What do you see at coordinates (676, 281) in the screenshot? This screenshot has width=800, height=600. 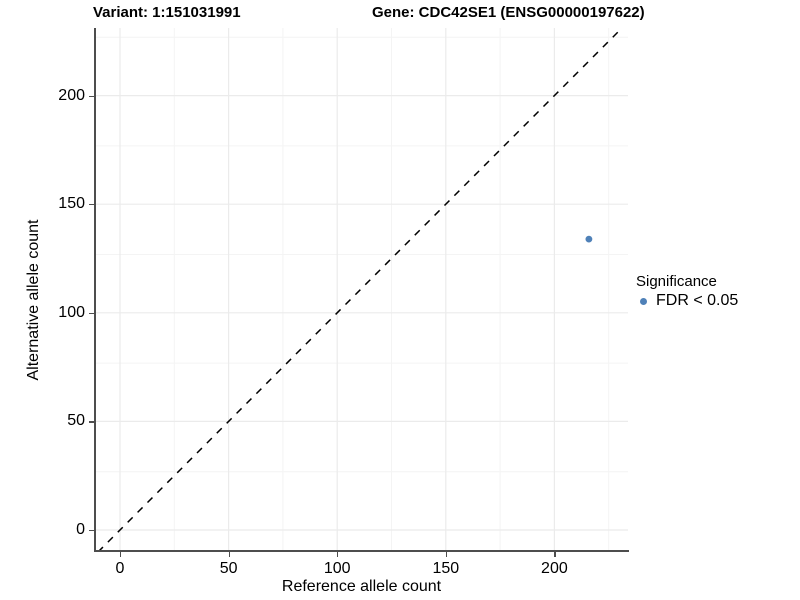 I see `legend-title: Significance` at bounding box center [676, 281].